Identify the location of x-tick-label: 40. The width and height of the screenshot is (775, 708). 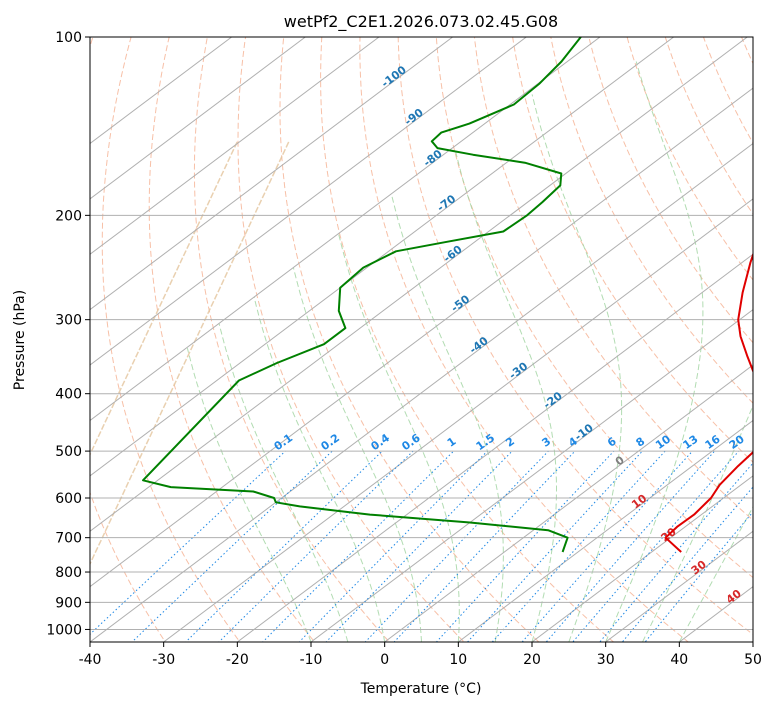
(679, 660).